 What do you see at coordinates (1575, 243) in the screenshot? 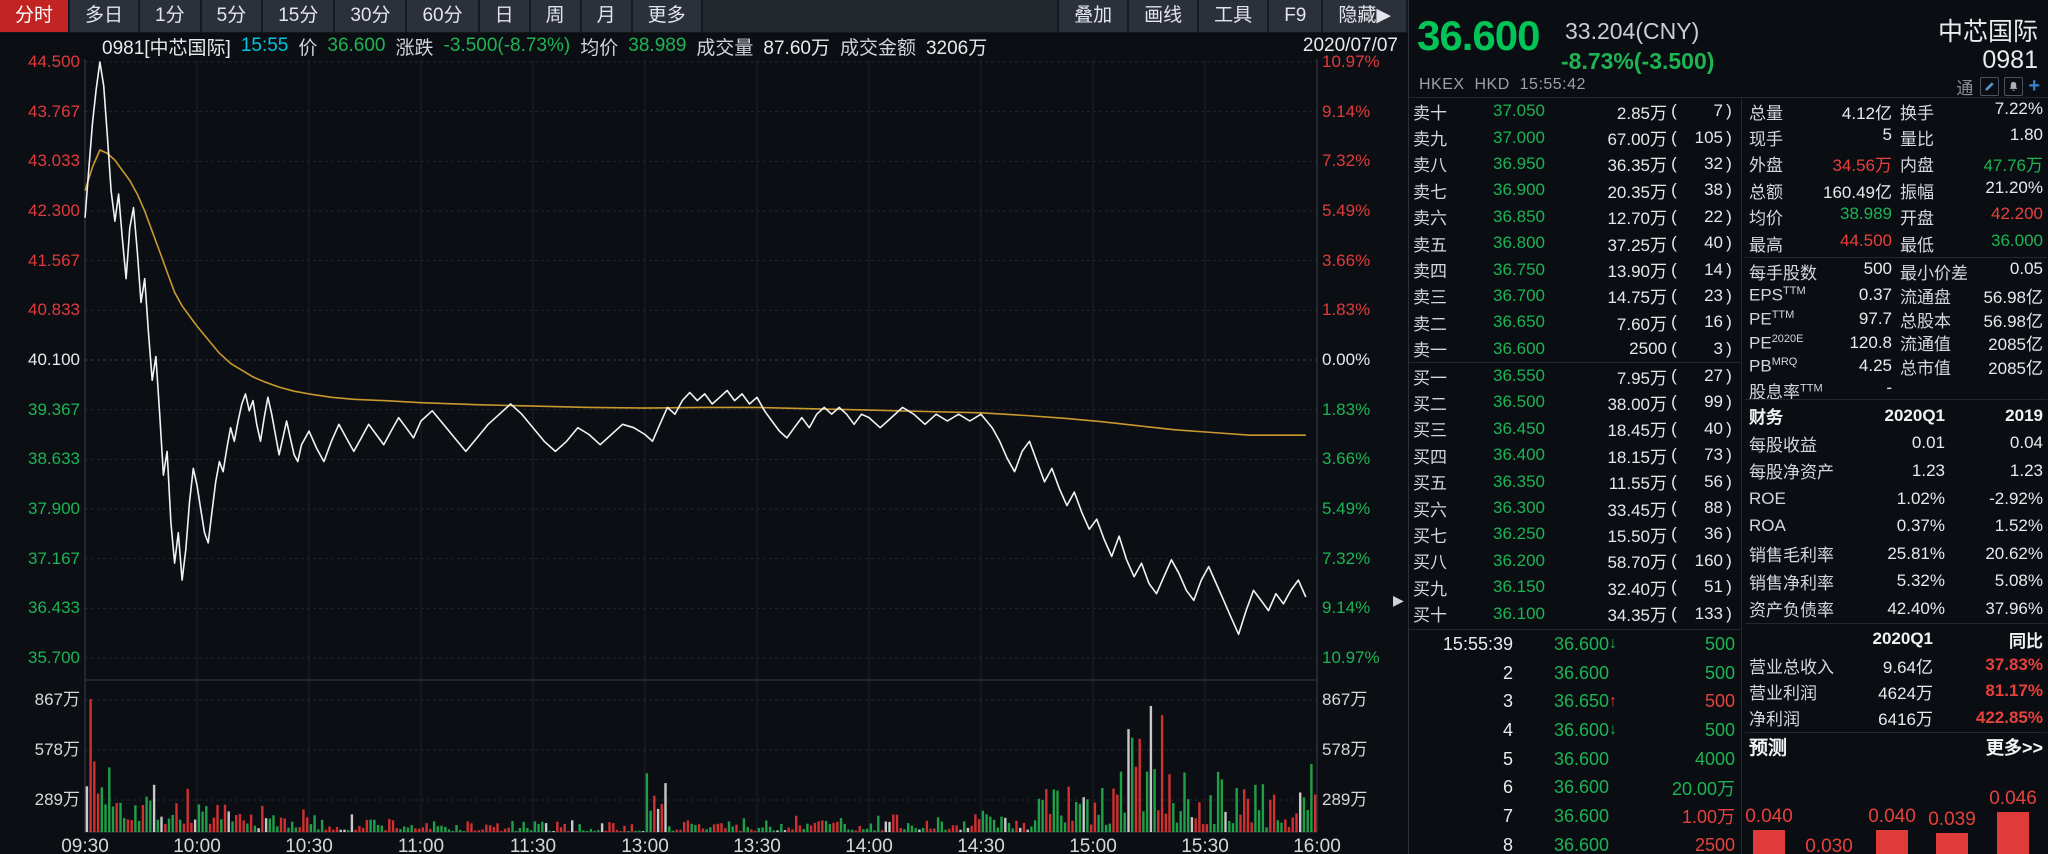
I see `ask-row: 卖五 36.800 37.25万(40)` at bounding box center [1575, 243].